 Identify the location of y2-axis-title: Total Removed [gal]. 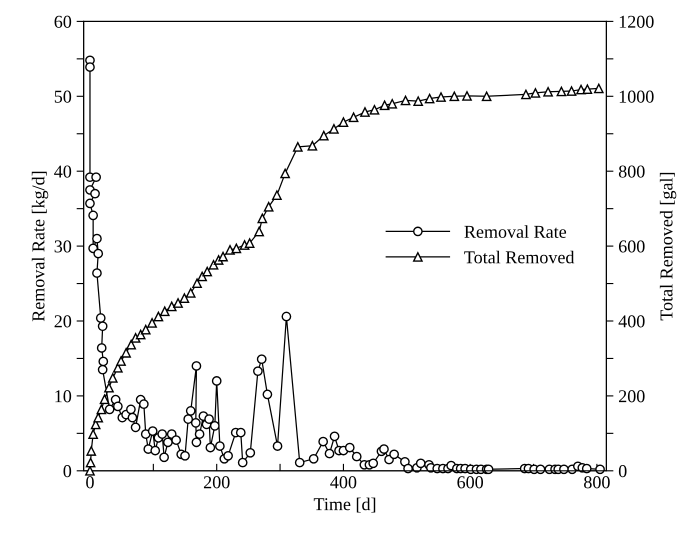
(668, 246).